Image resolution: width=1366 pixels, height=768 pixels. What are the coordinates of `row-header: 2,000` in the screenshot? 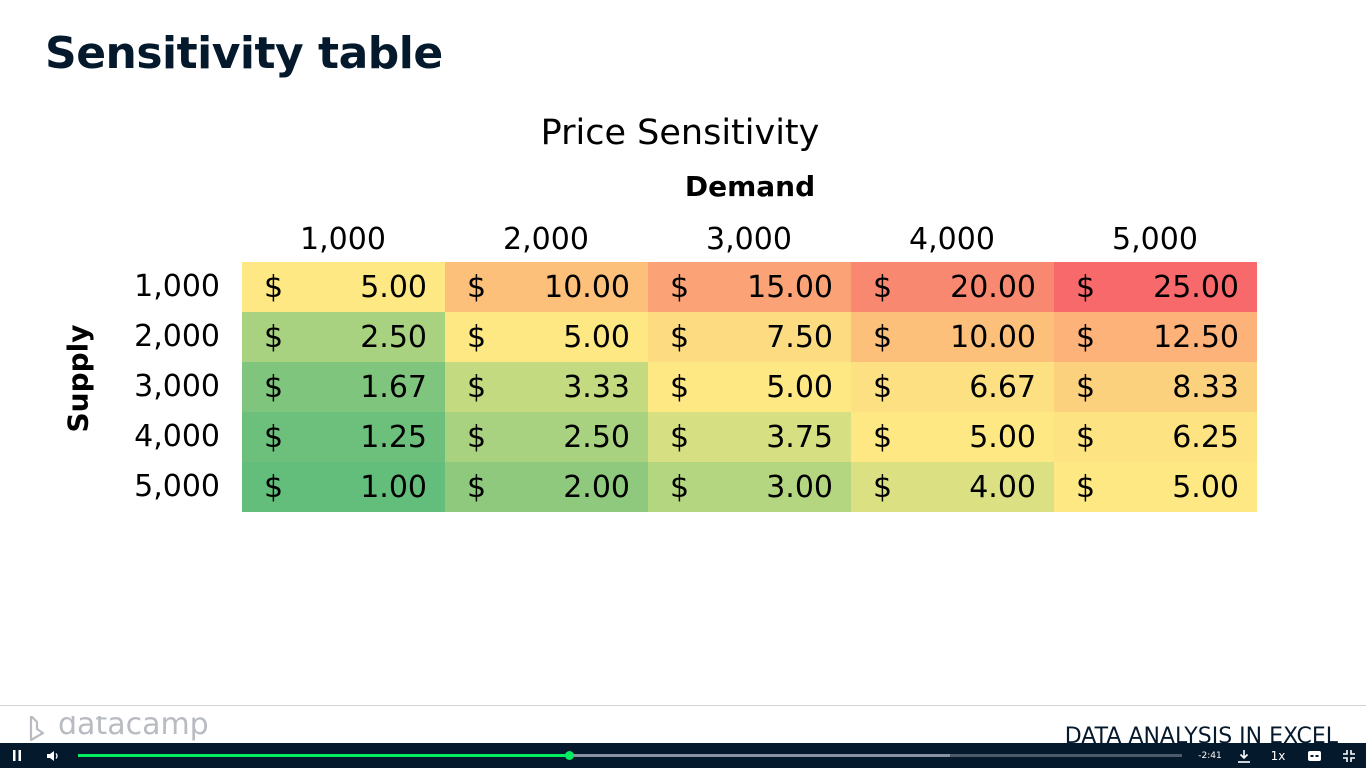 It's located at (177, 336).